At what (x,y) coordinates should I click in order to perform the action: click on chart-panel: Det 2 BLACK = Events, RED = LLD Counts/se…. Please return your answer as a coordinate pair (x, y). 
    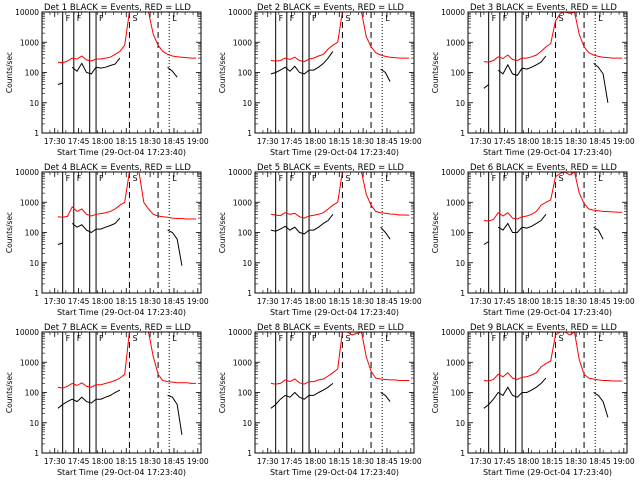
    Looking at the image, I should click on (320, 80).